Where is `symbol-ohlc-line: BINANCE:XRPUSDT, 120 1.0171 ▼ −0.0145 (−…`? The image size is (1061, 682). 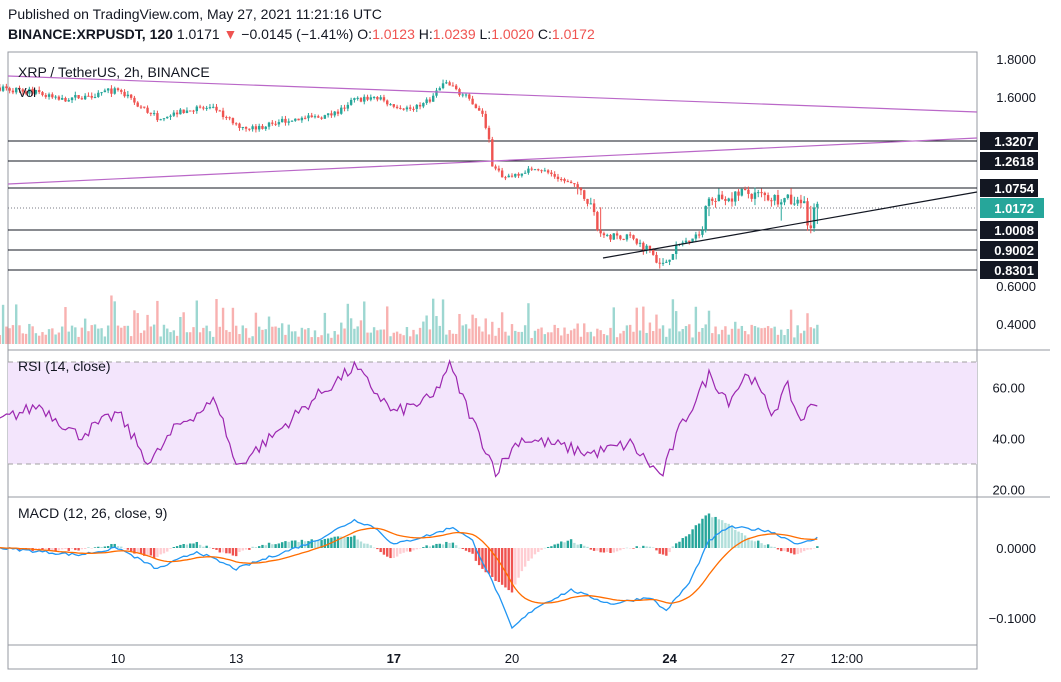 symbol-ohlc-line: BINANCE:XRPUSDT, 120 1.0171 ▼ −0.0145 (−… is located at coordinates (301, 34).